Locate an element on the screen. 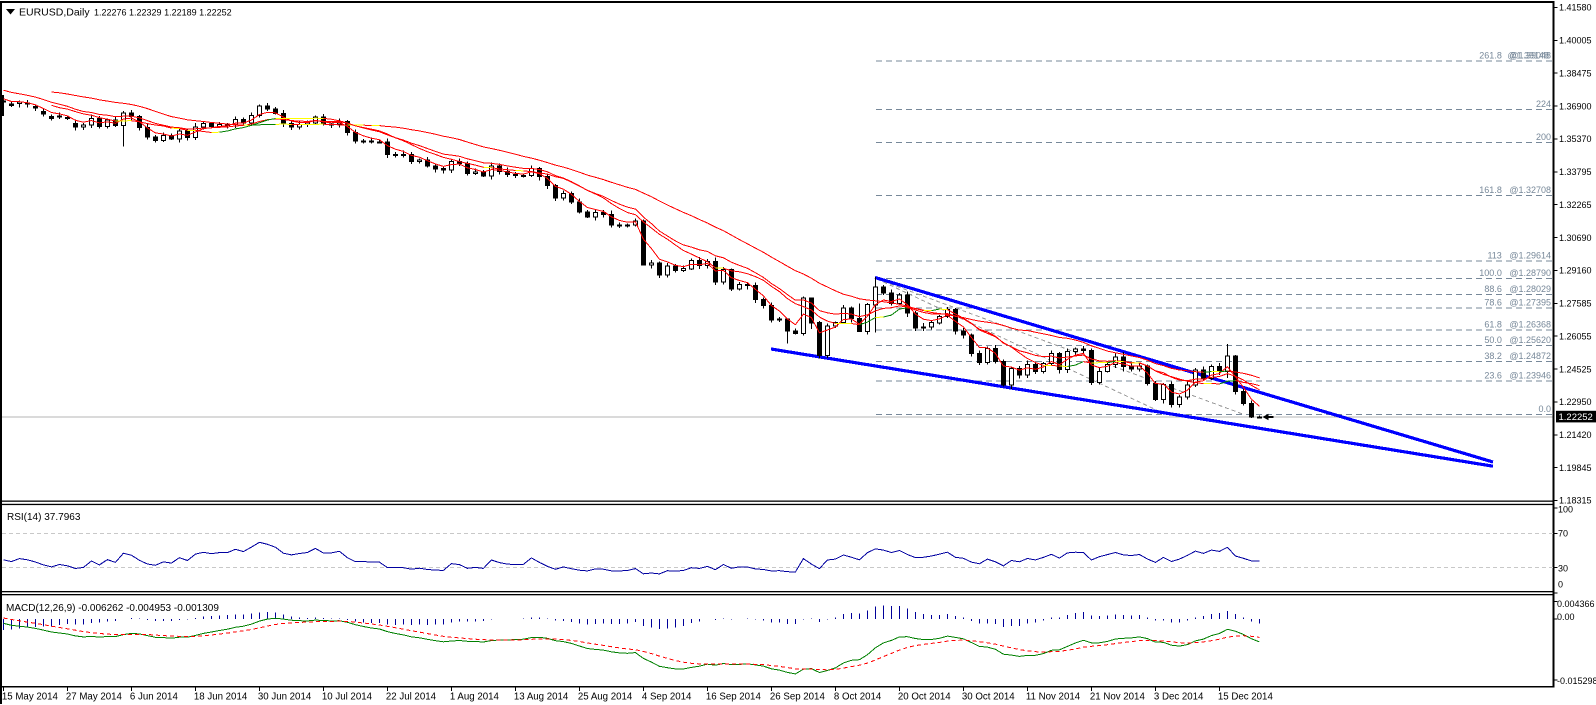 Image resolution: width=1596 pixels, height=705 pixels. svg-text: 100 is located at coordinates (1565, 510).